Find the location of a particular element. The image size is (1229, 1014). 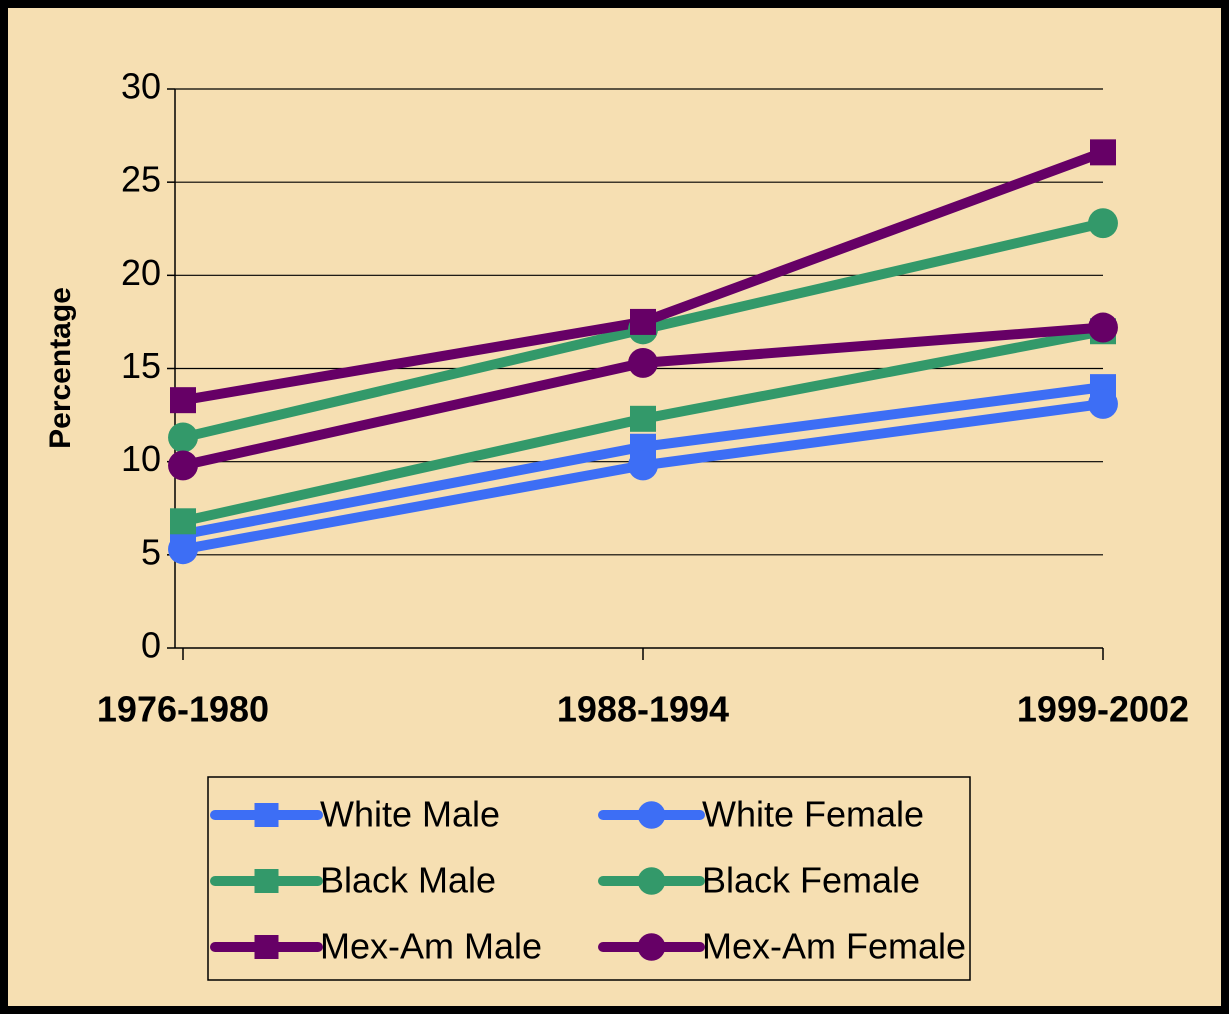

legend-label: Black Female is located at coordinates (811, 880).